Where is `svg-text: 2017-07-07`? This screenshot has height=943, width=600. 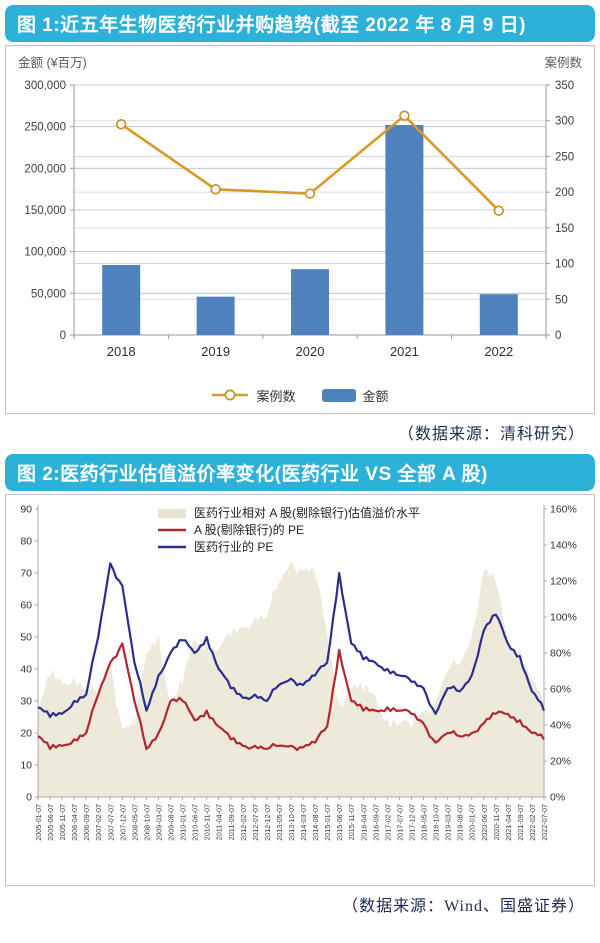 svg-text: 2017-07-07 is located at coordinates (399, 822).